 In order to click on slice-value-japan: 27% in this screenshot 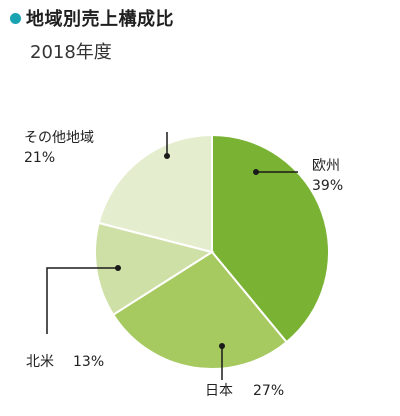, I will do `click(268, 391)`.